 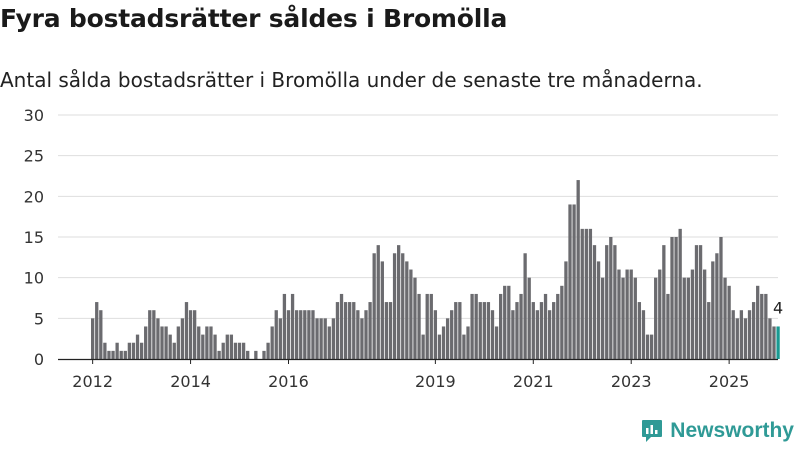 What do you see at coordinates (190, 381) in the screenshot?
I see `x-tick-label: 2014` at bounding box center [190, 381].